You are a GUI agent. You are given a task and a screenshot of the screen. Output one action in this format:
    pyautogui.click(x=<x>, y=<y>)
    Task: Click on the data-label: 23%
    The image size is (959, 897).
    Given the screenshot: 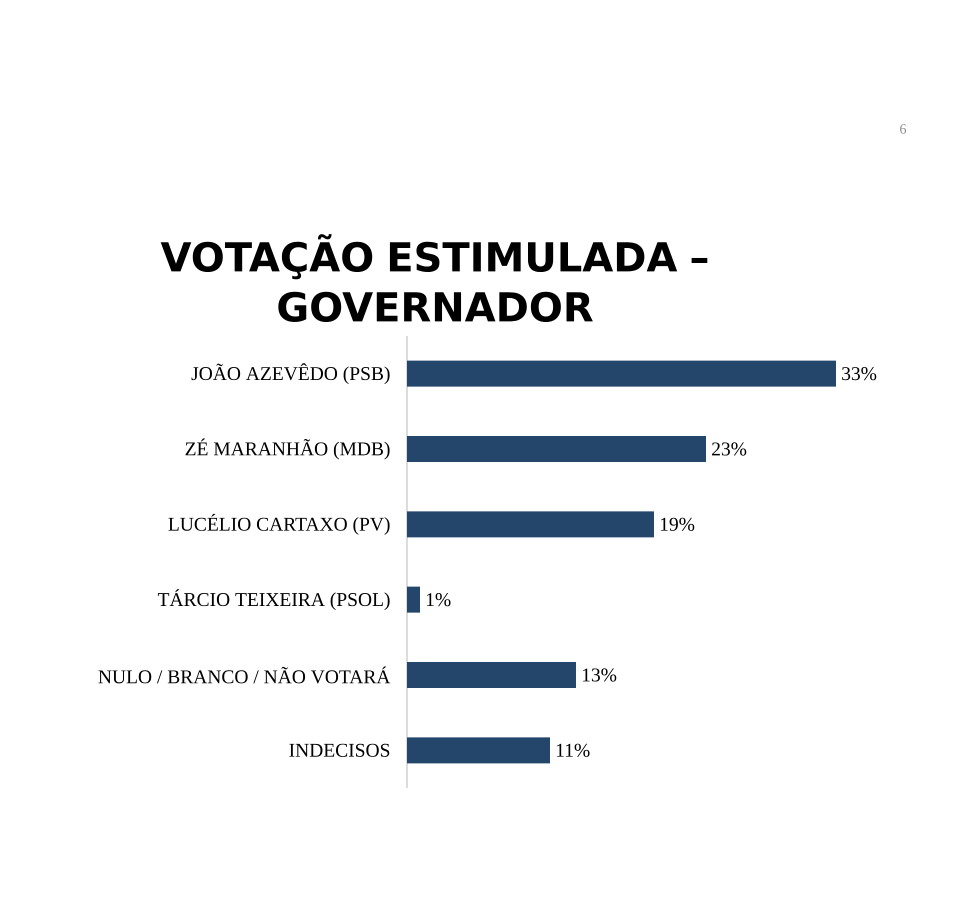 What is the action you would take?
    pyautogui.click(x=729, y=449)
    